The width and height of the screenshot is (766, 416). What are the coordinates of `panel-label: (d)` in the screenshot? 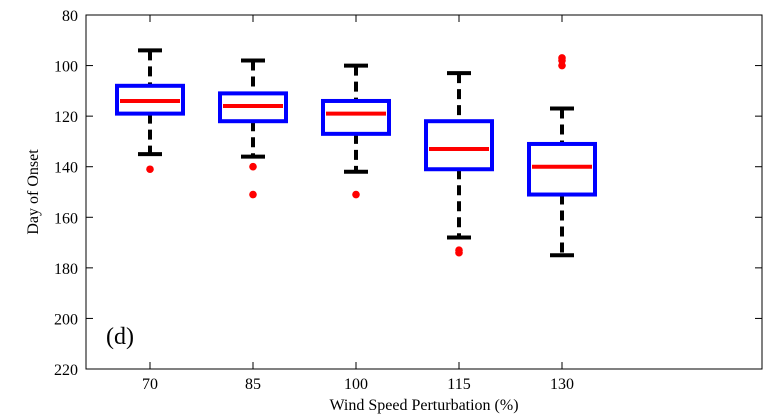 It's located at (120, 337).